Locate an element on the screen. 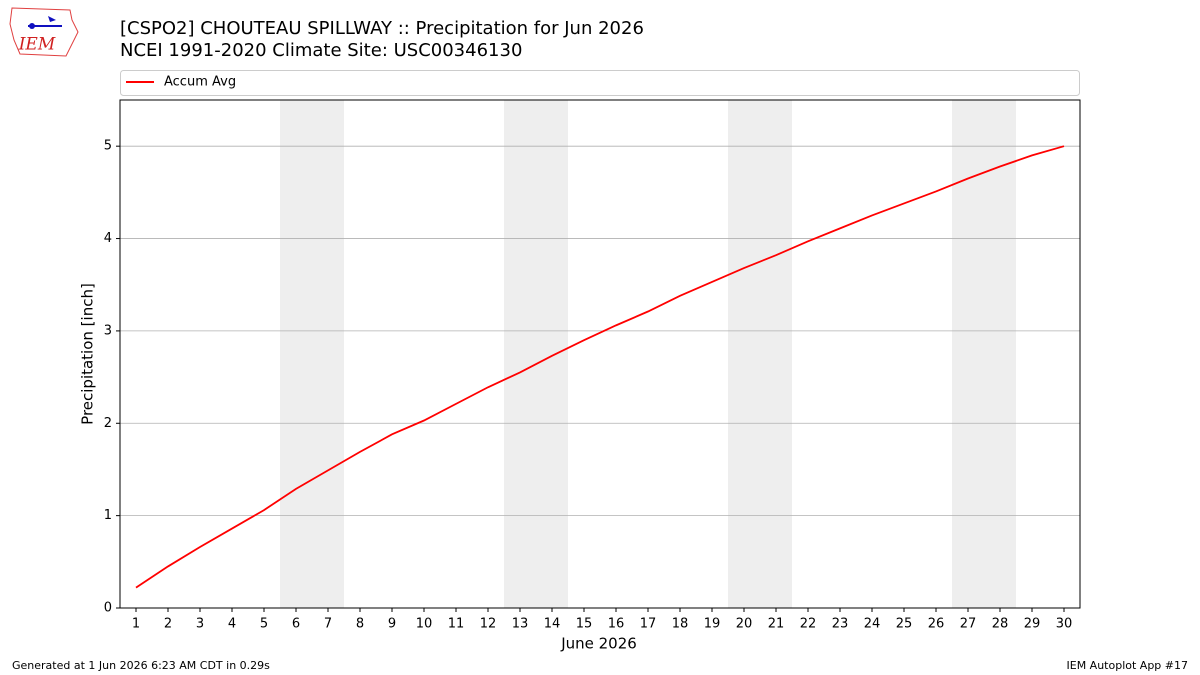 The image size is (1200, 675). x-tick-label: 12 is located at coordinates (488, 624).